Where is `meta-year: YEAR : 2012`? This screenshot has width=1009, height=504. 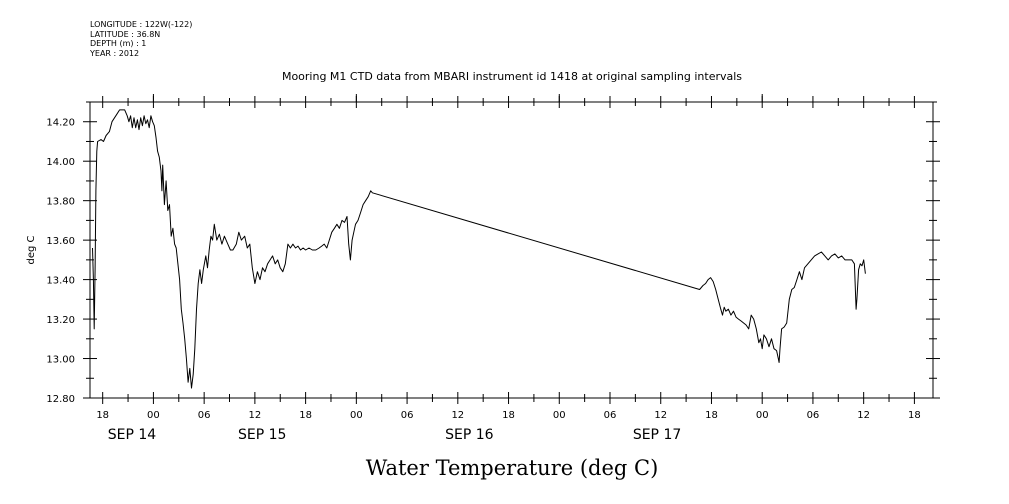 meta-year: YEAR : 2012 is located at coordinates (115, 53).